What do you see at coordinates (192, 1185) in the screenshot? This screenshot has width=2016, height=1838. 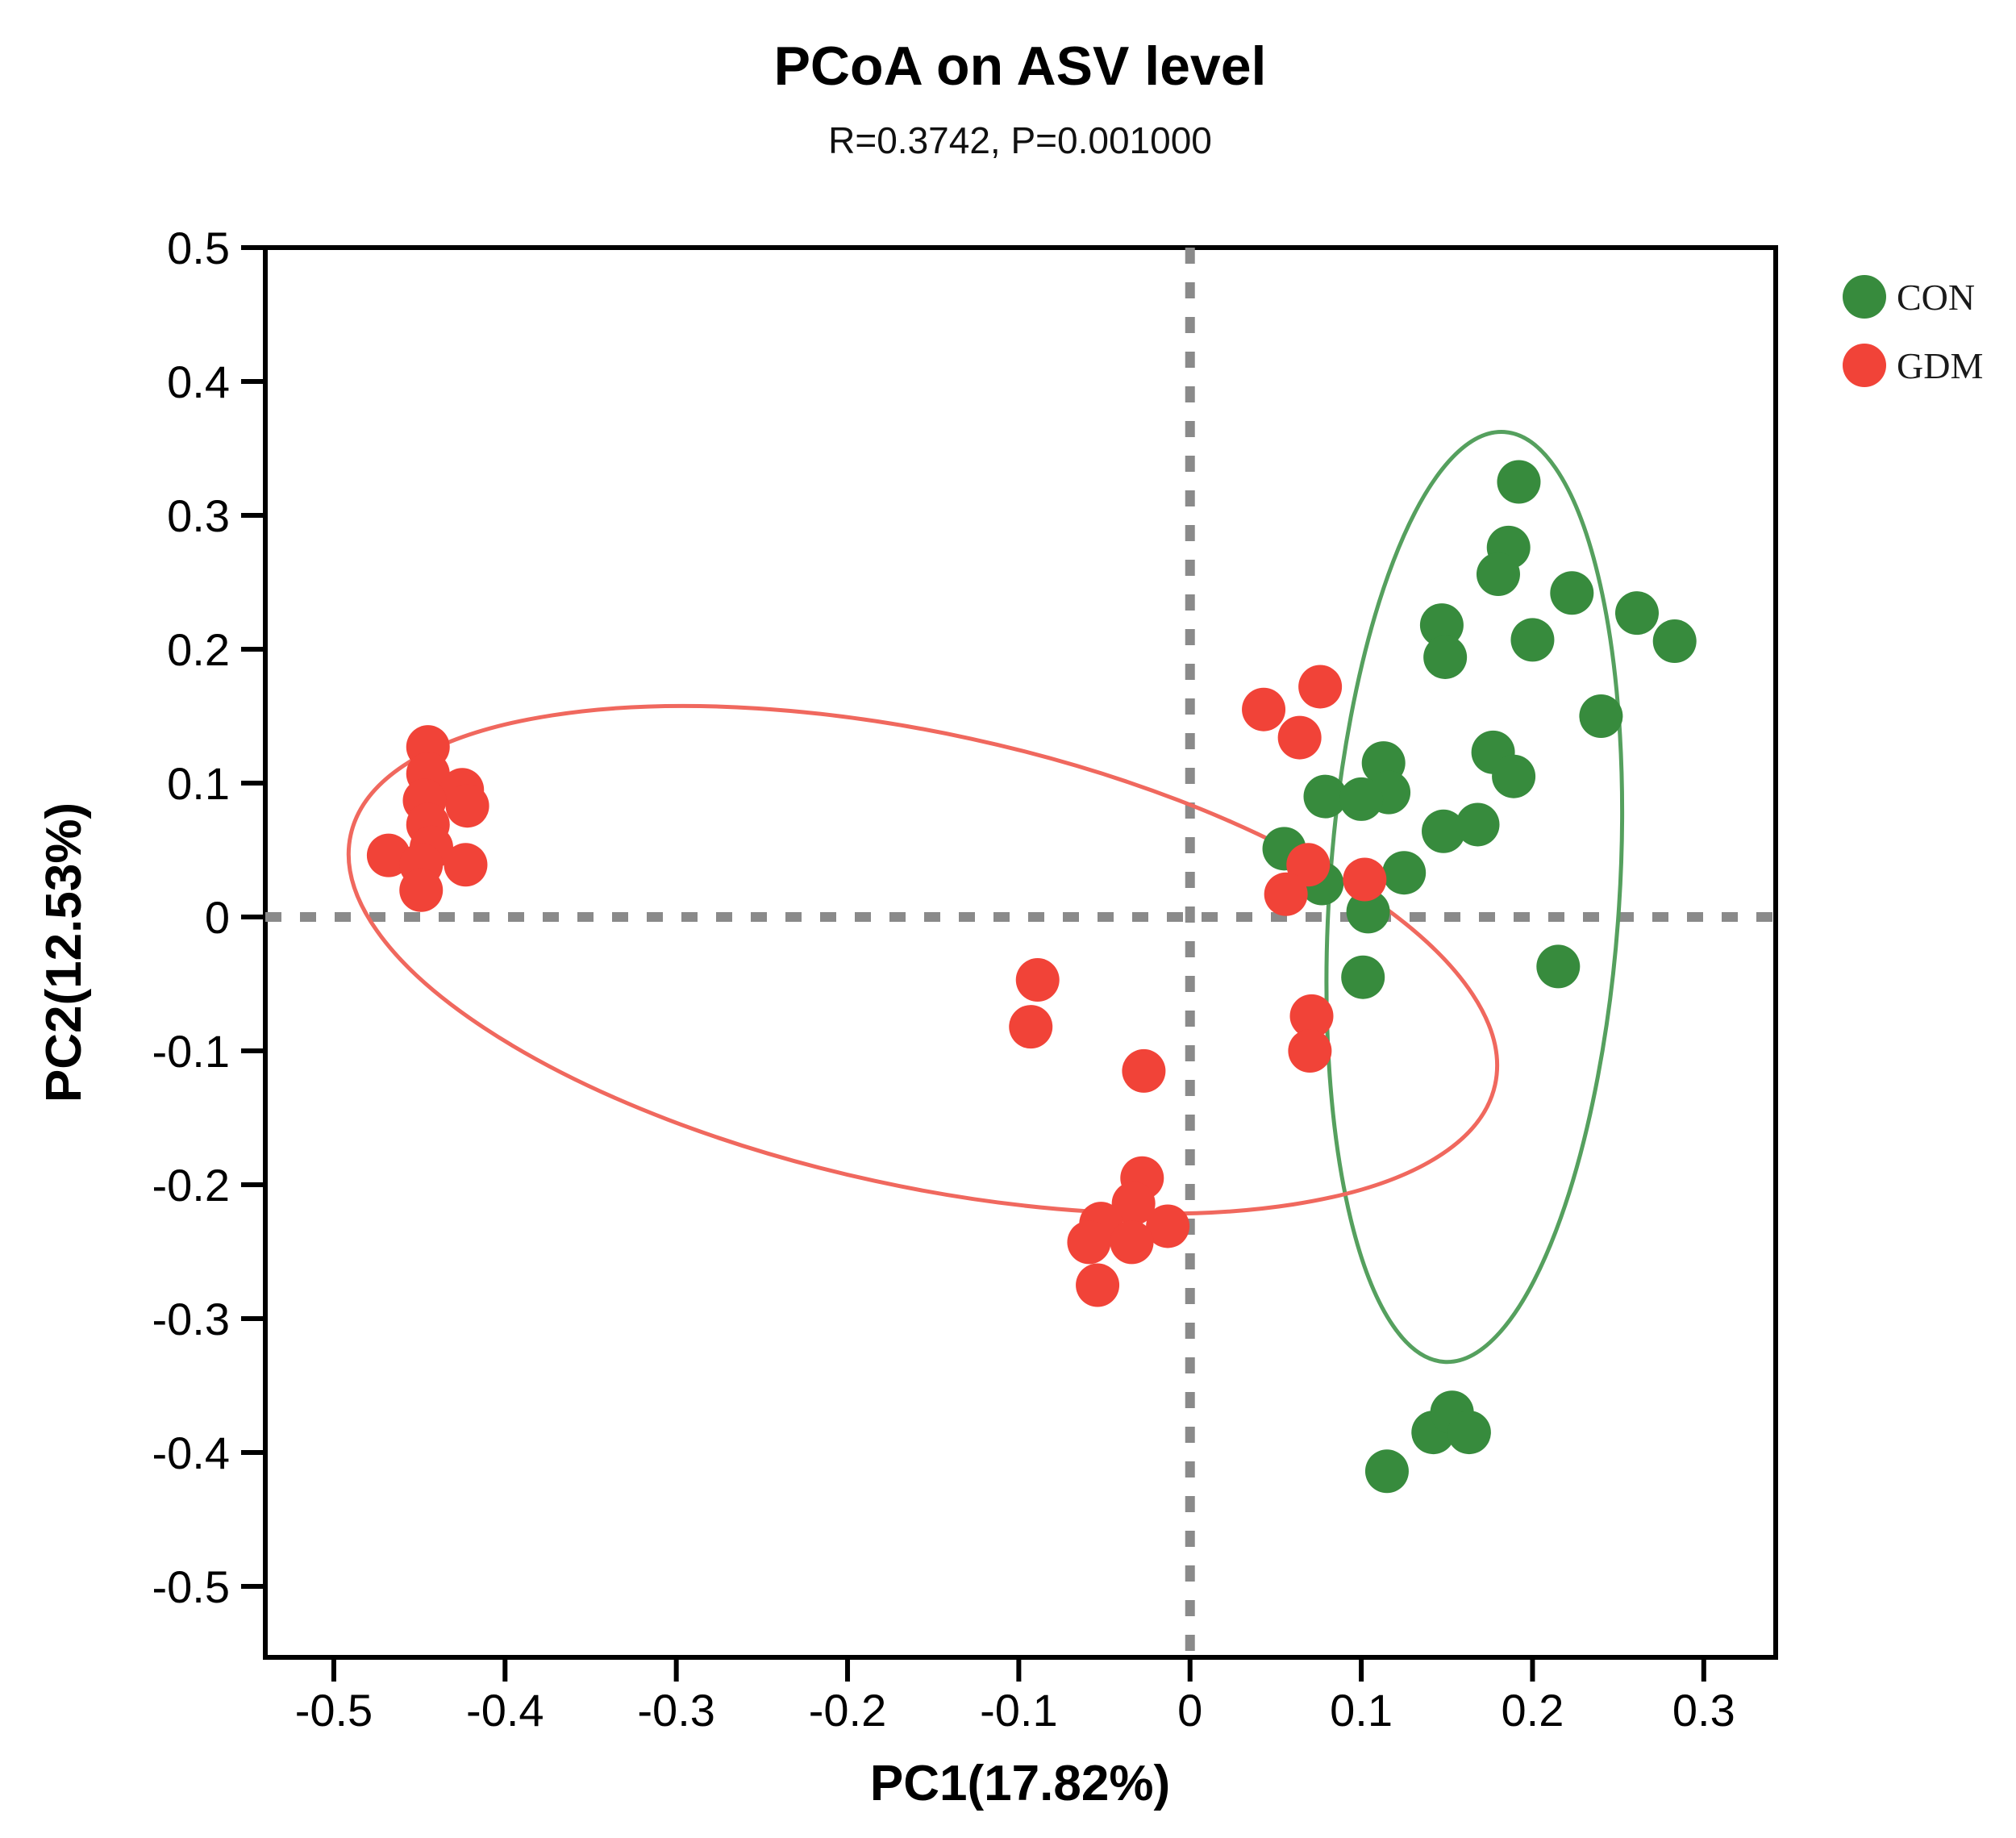 I see `y-tick-label: -0.2` at bounding box center [192, 1185].